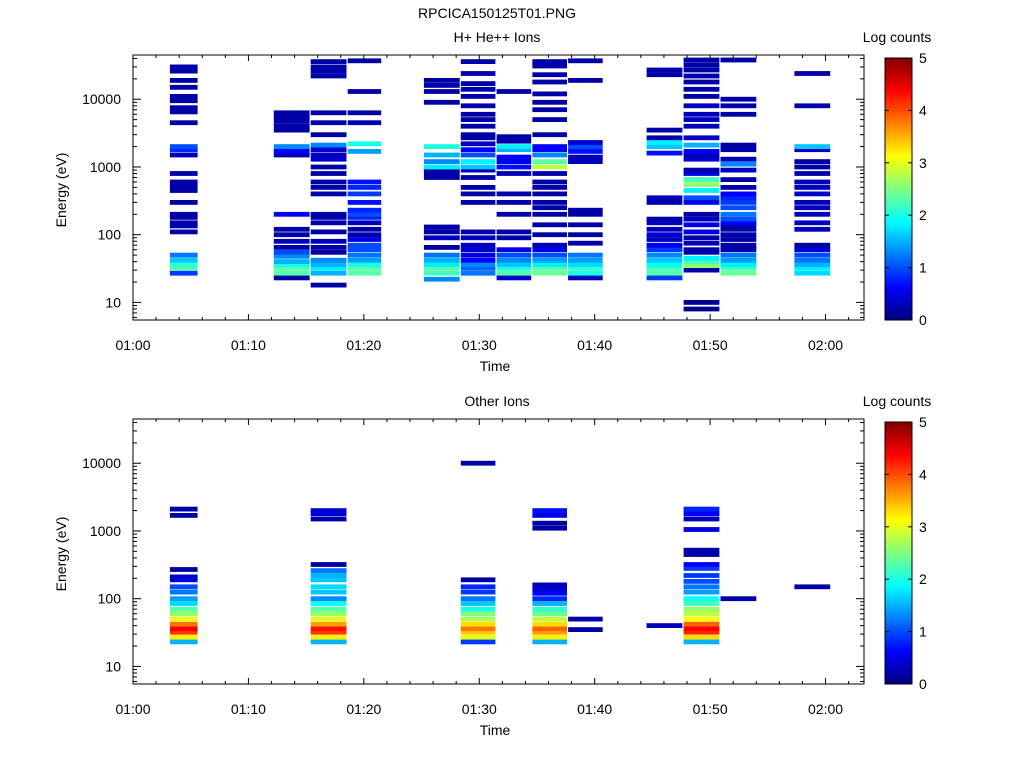 The width and height of the screenshot is (1024, 773). What do you see at coordinates (923, 215) in the screenshot?
I see `colorbar-tick-label: 2` at bounding box center [923, 215].